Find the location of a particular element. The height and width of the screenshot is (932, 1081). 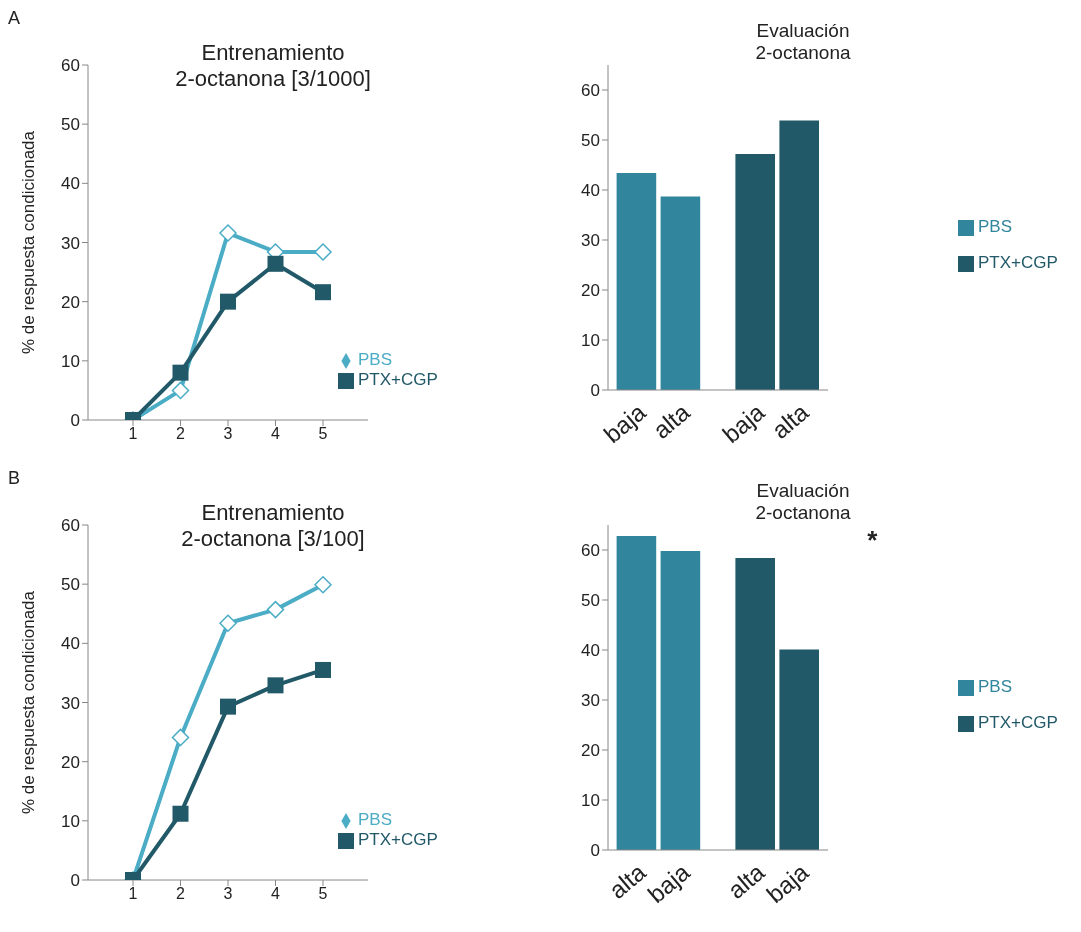

chart-subtitle: 2-octanona [3/100] is located at coordinates (273, 538).